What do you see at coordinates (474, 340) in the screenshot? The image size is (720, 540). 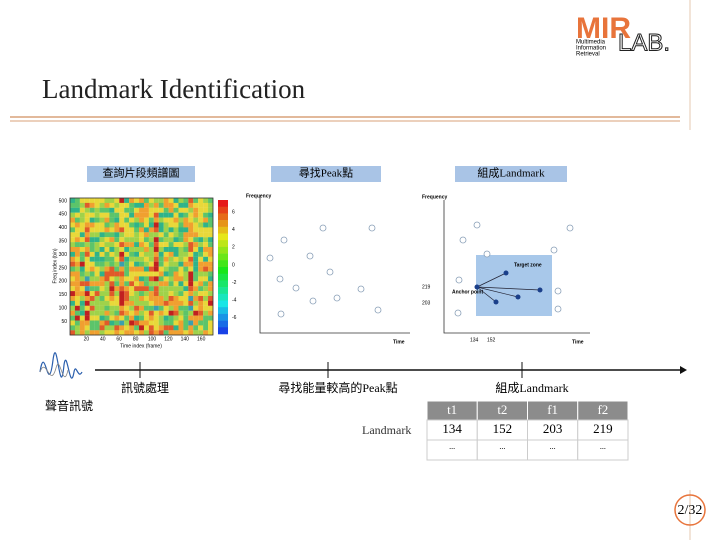 I see `tick-label: 134` at bounding box center [474, 340].